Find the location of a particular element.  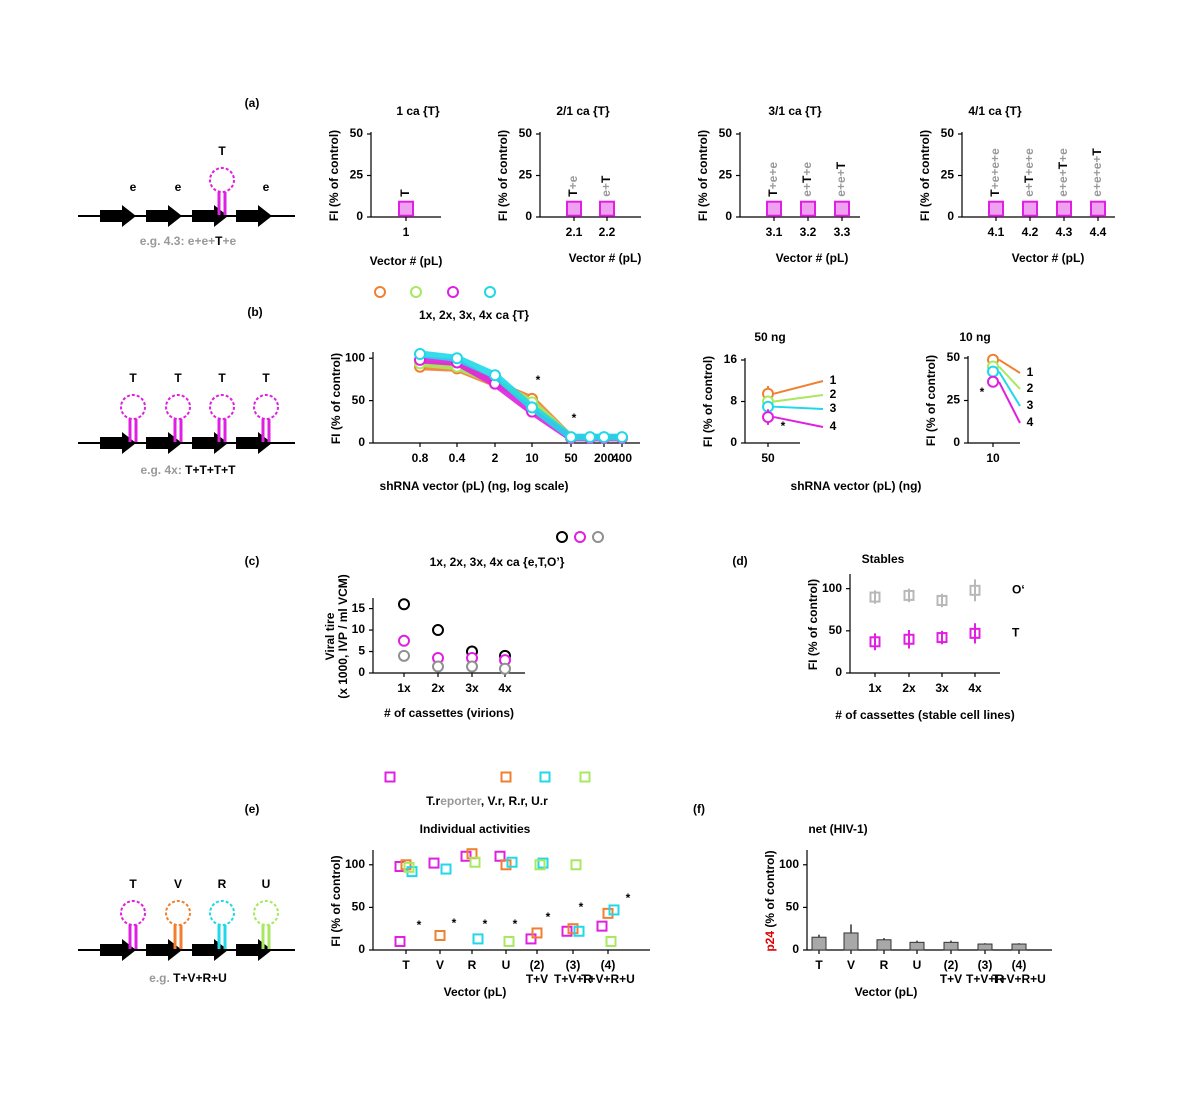

x-axis-label: # of cassettes (stable cell lines) is located at coordinates (924, 715).